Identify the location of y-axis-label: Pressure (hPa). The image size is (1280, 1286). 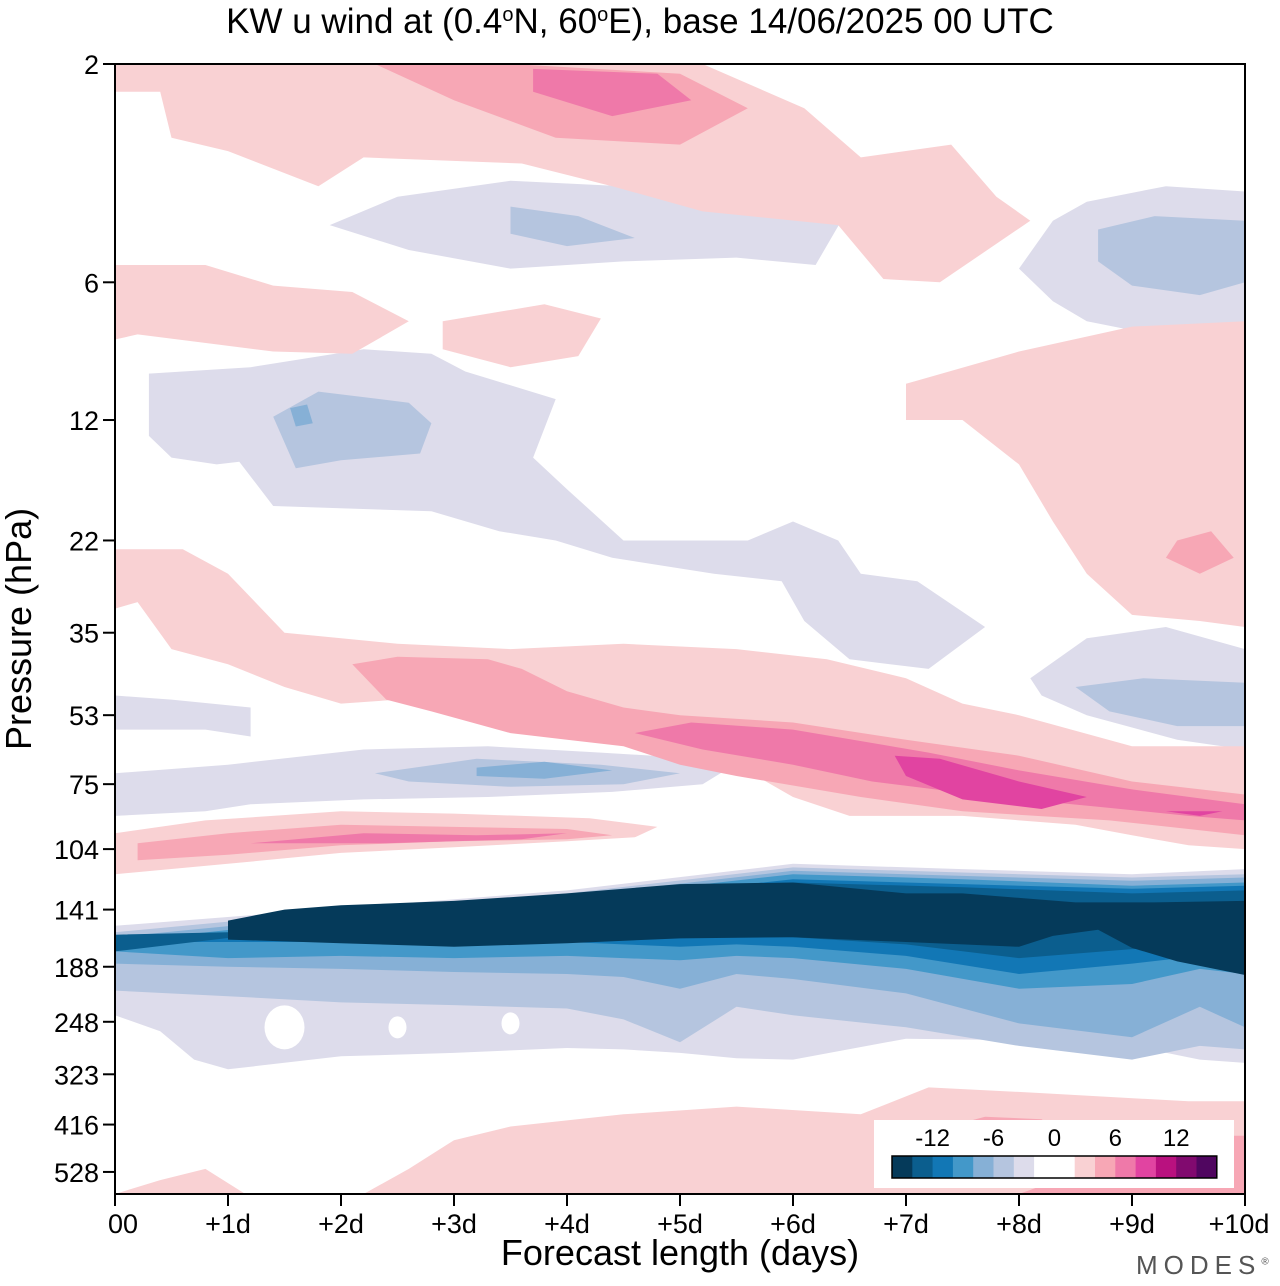
(19, 628).